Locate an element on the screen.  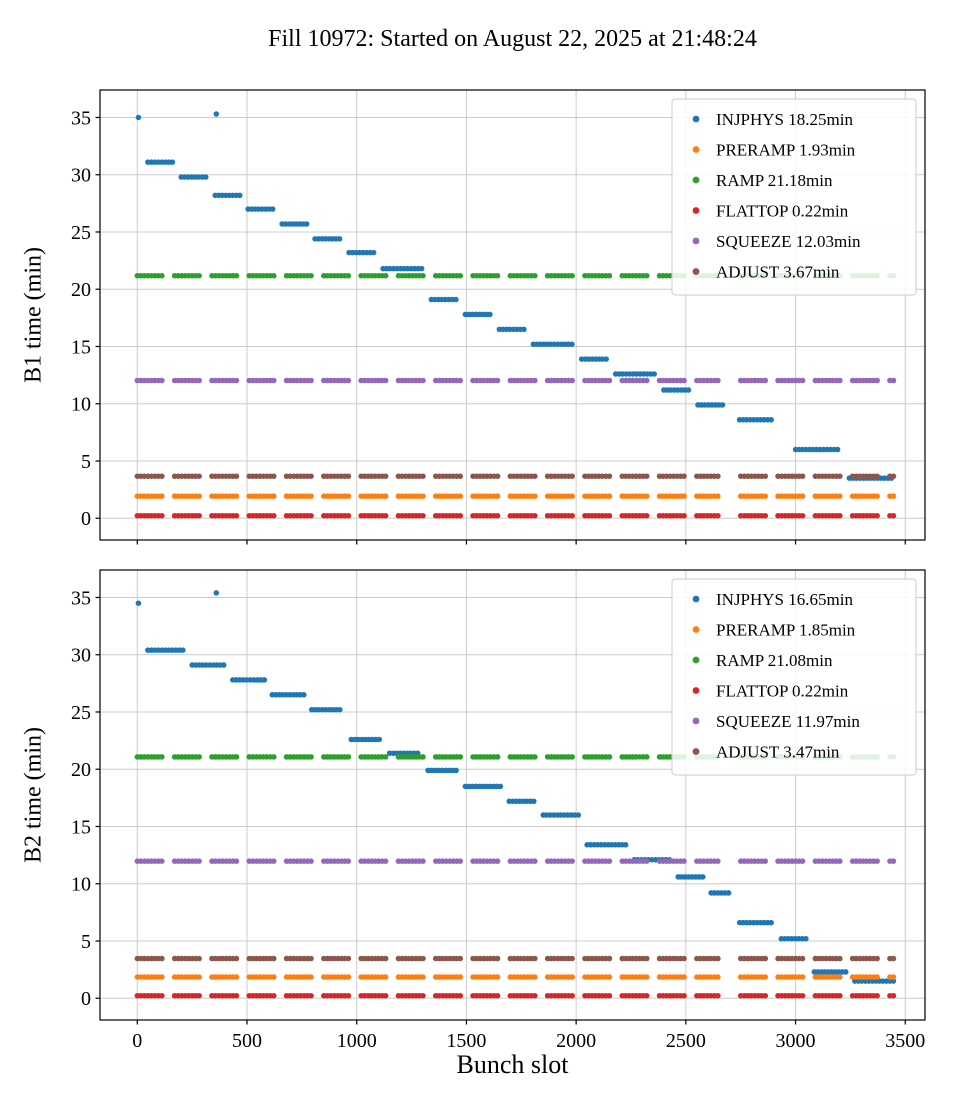
x-tick-label: 1500 is located at coordinates (466, 1041).